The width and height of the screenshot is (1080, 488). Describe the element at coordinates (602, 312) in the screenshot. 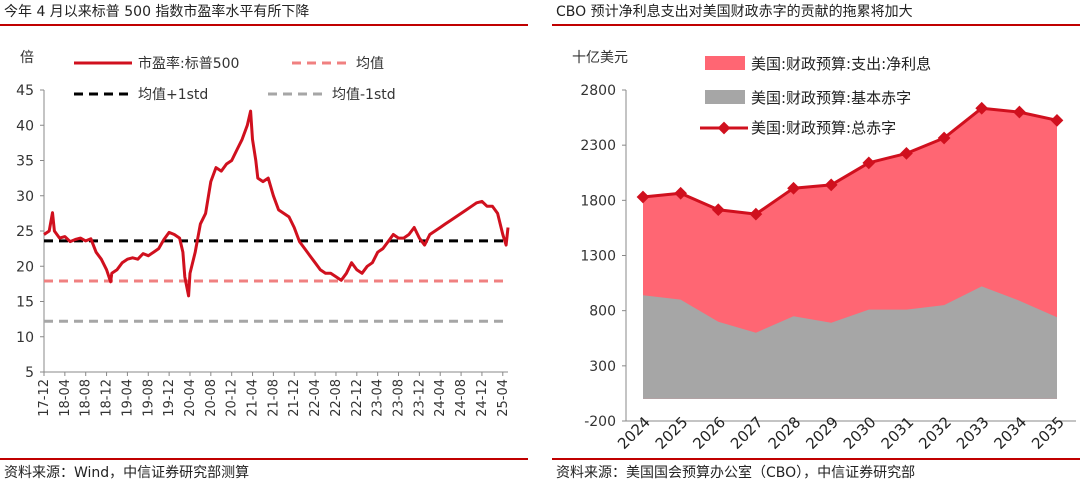

I see `y-tick-label: 800` at that location.